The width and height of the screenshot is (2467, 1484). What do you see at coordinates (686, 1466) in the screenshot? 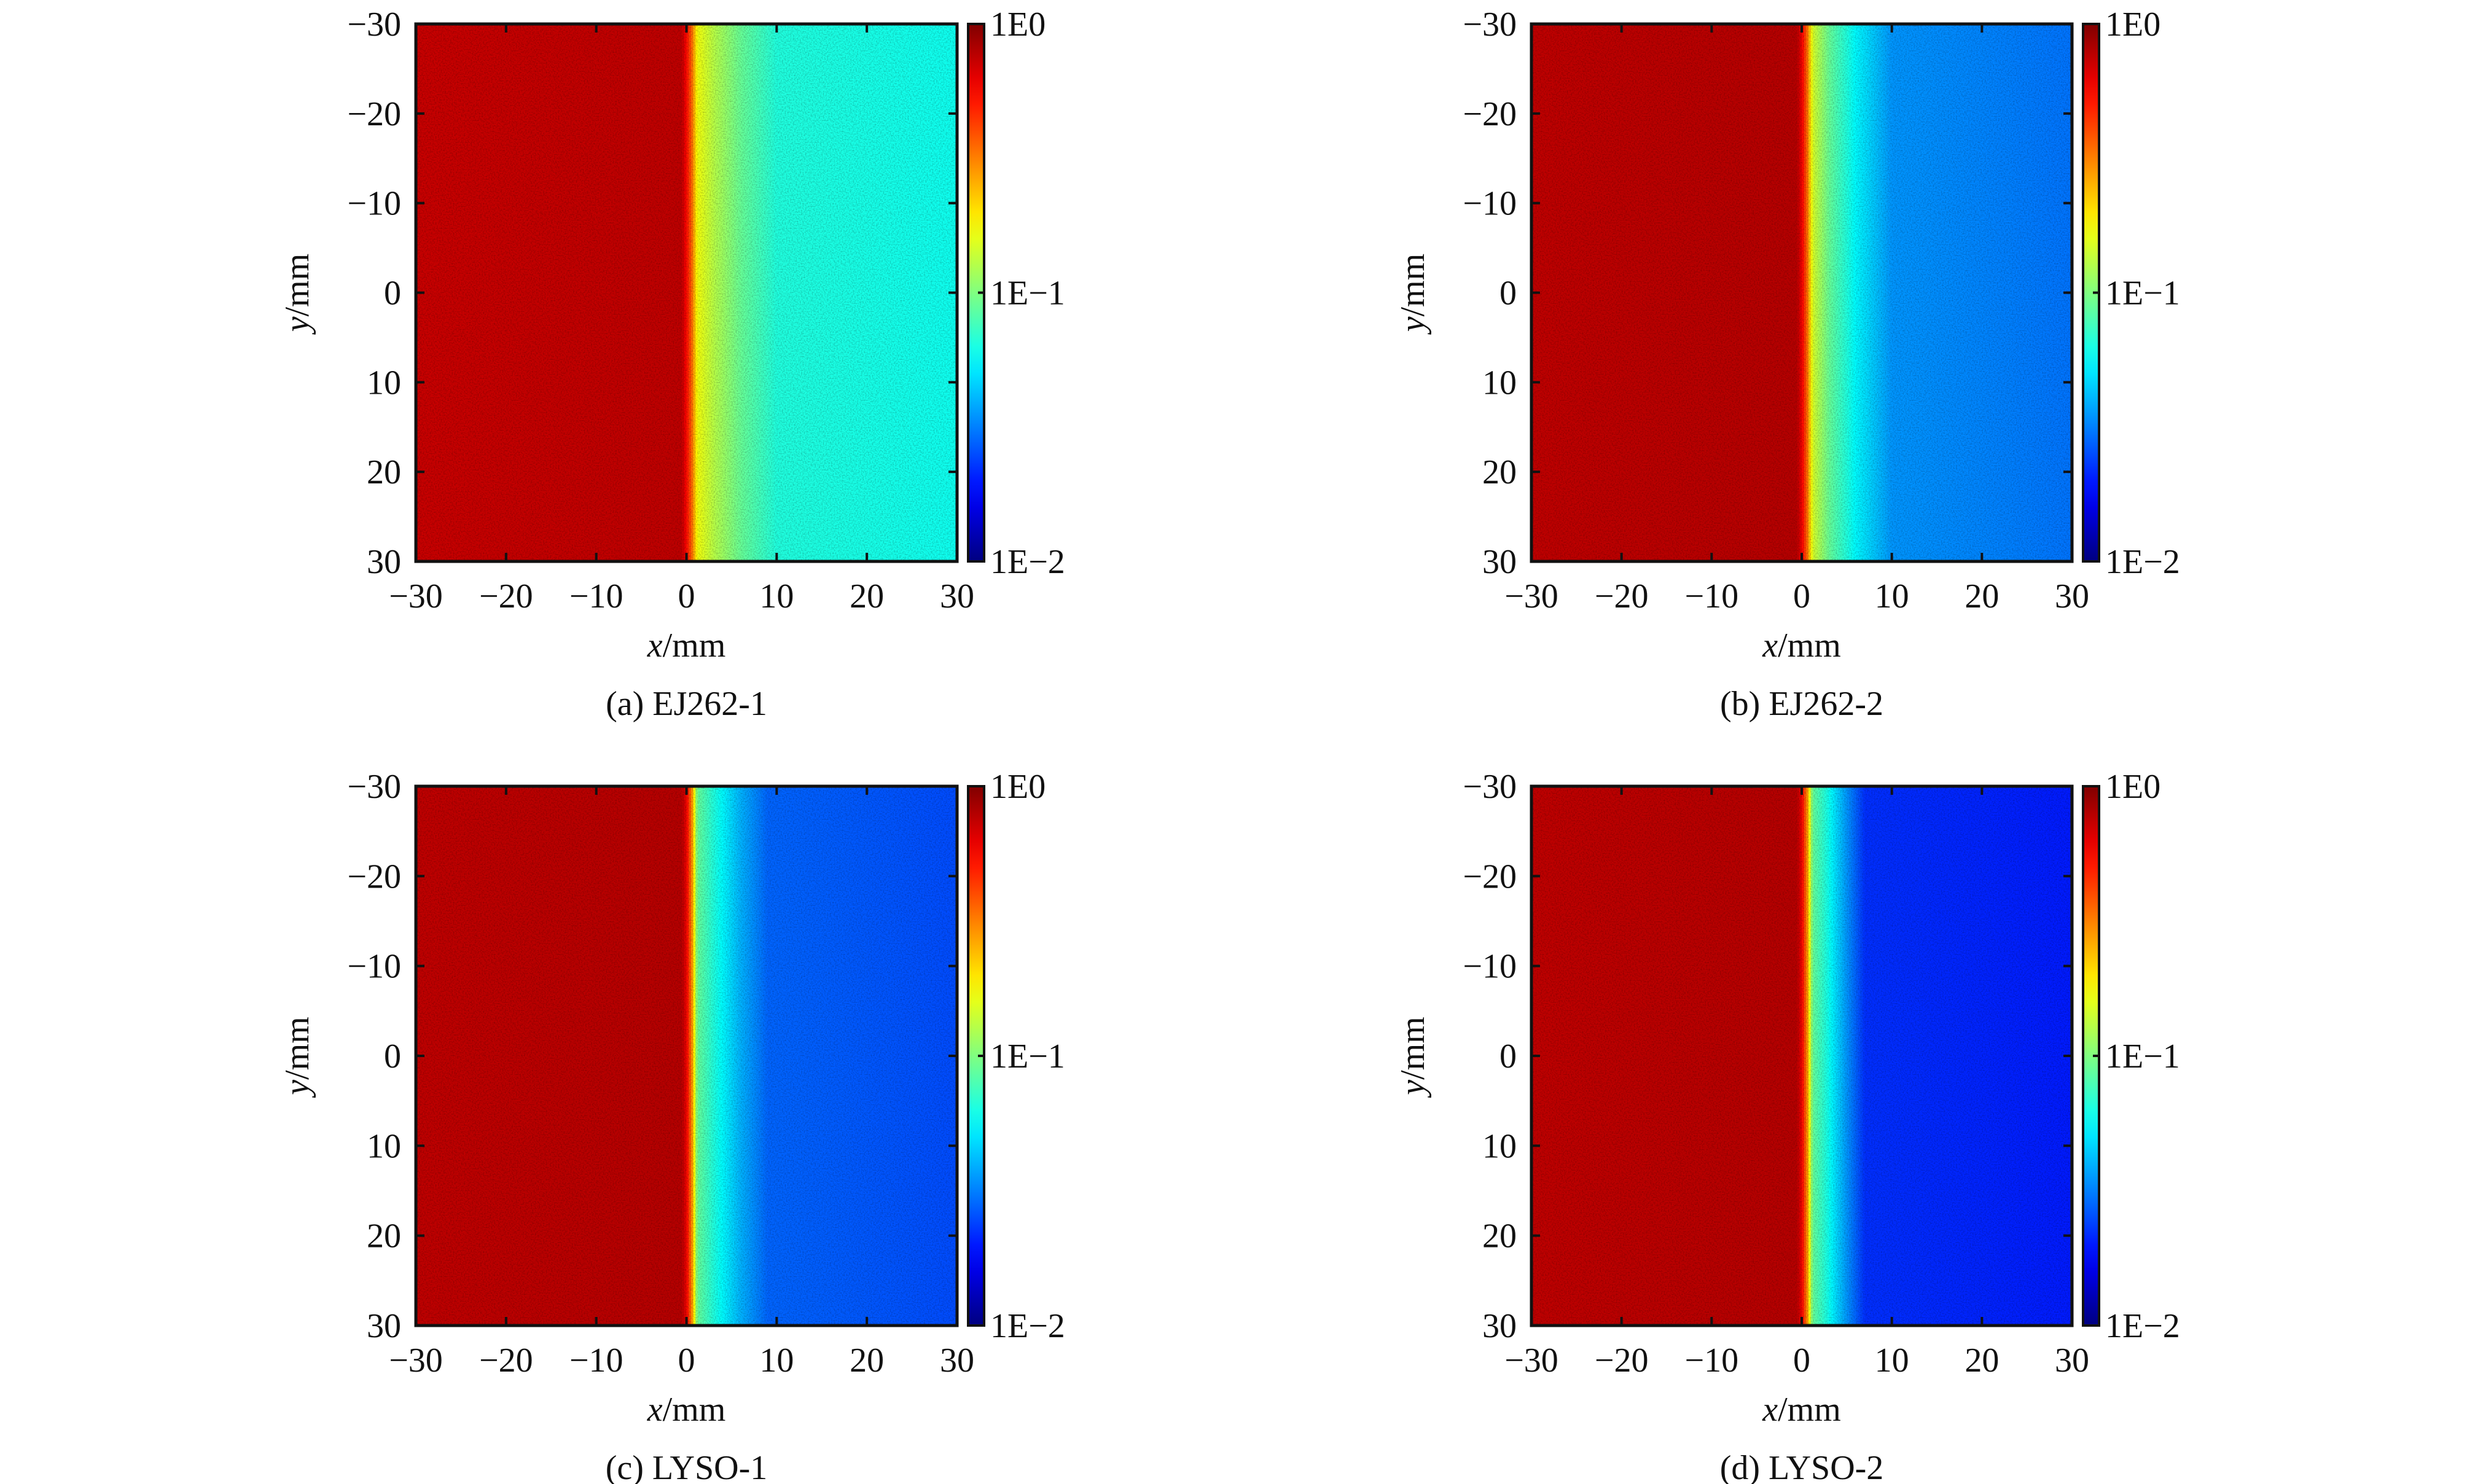
I see `panel-caption: (c) LYSO-1` at bounding box center [686, 1466].